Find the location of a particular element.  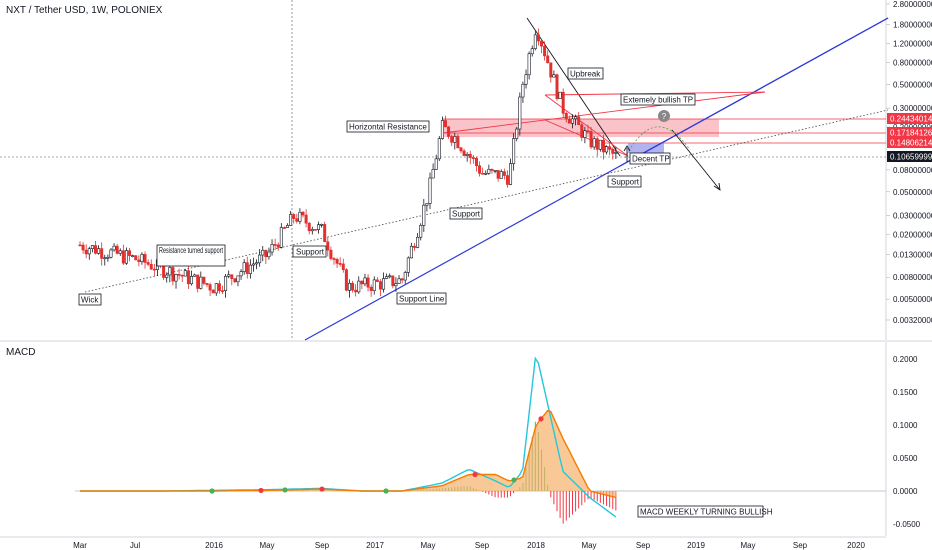

price-tick-label: 0.50000000 is located at coordinates (912, 84).